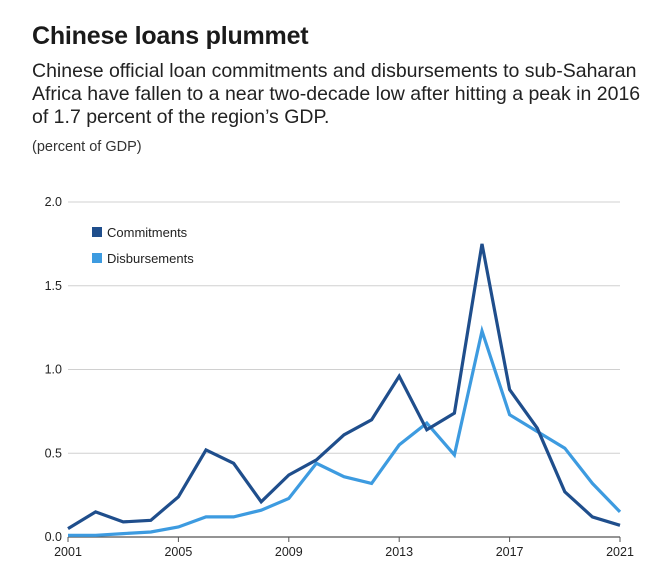  I want to click on legend-label-commitments: Commitments, so click(147, 232).